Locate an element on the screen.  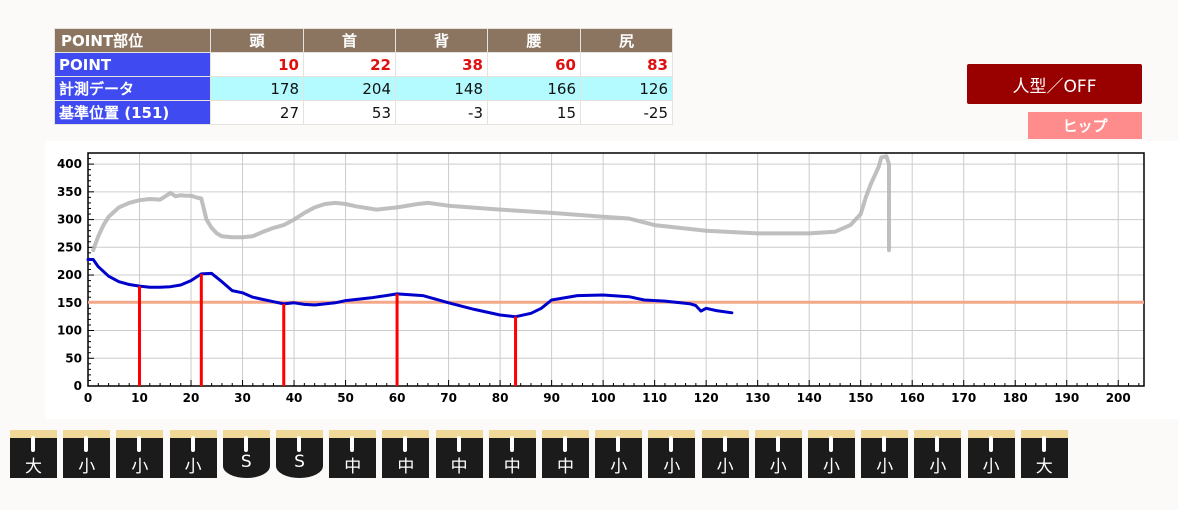
y-tick-label: 300 is located at coordinates (69, 220).